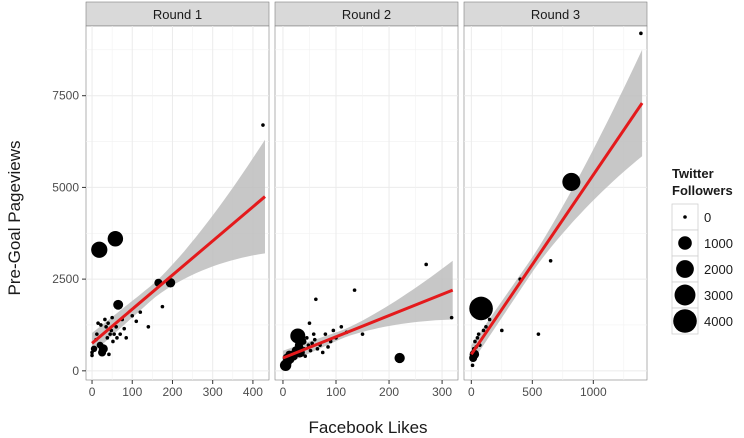  What do you see at coordinates (593, 392) in the screenshot?
I see `x-tick-label: 1000` at bounding box center [593, 392].